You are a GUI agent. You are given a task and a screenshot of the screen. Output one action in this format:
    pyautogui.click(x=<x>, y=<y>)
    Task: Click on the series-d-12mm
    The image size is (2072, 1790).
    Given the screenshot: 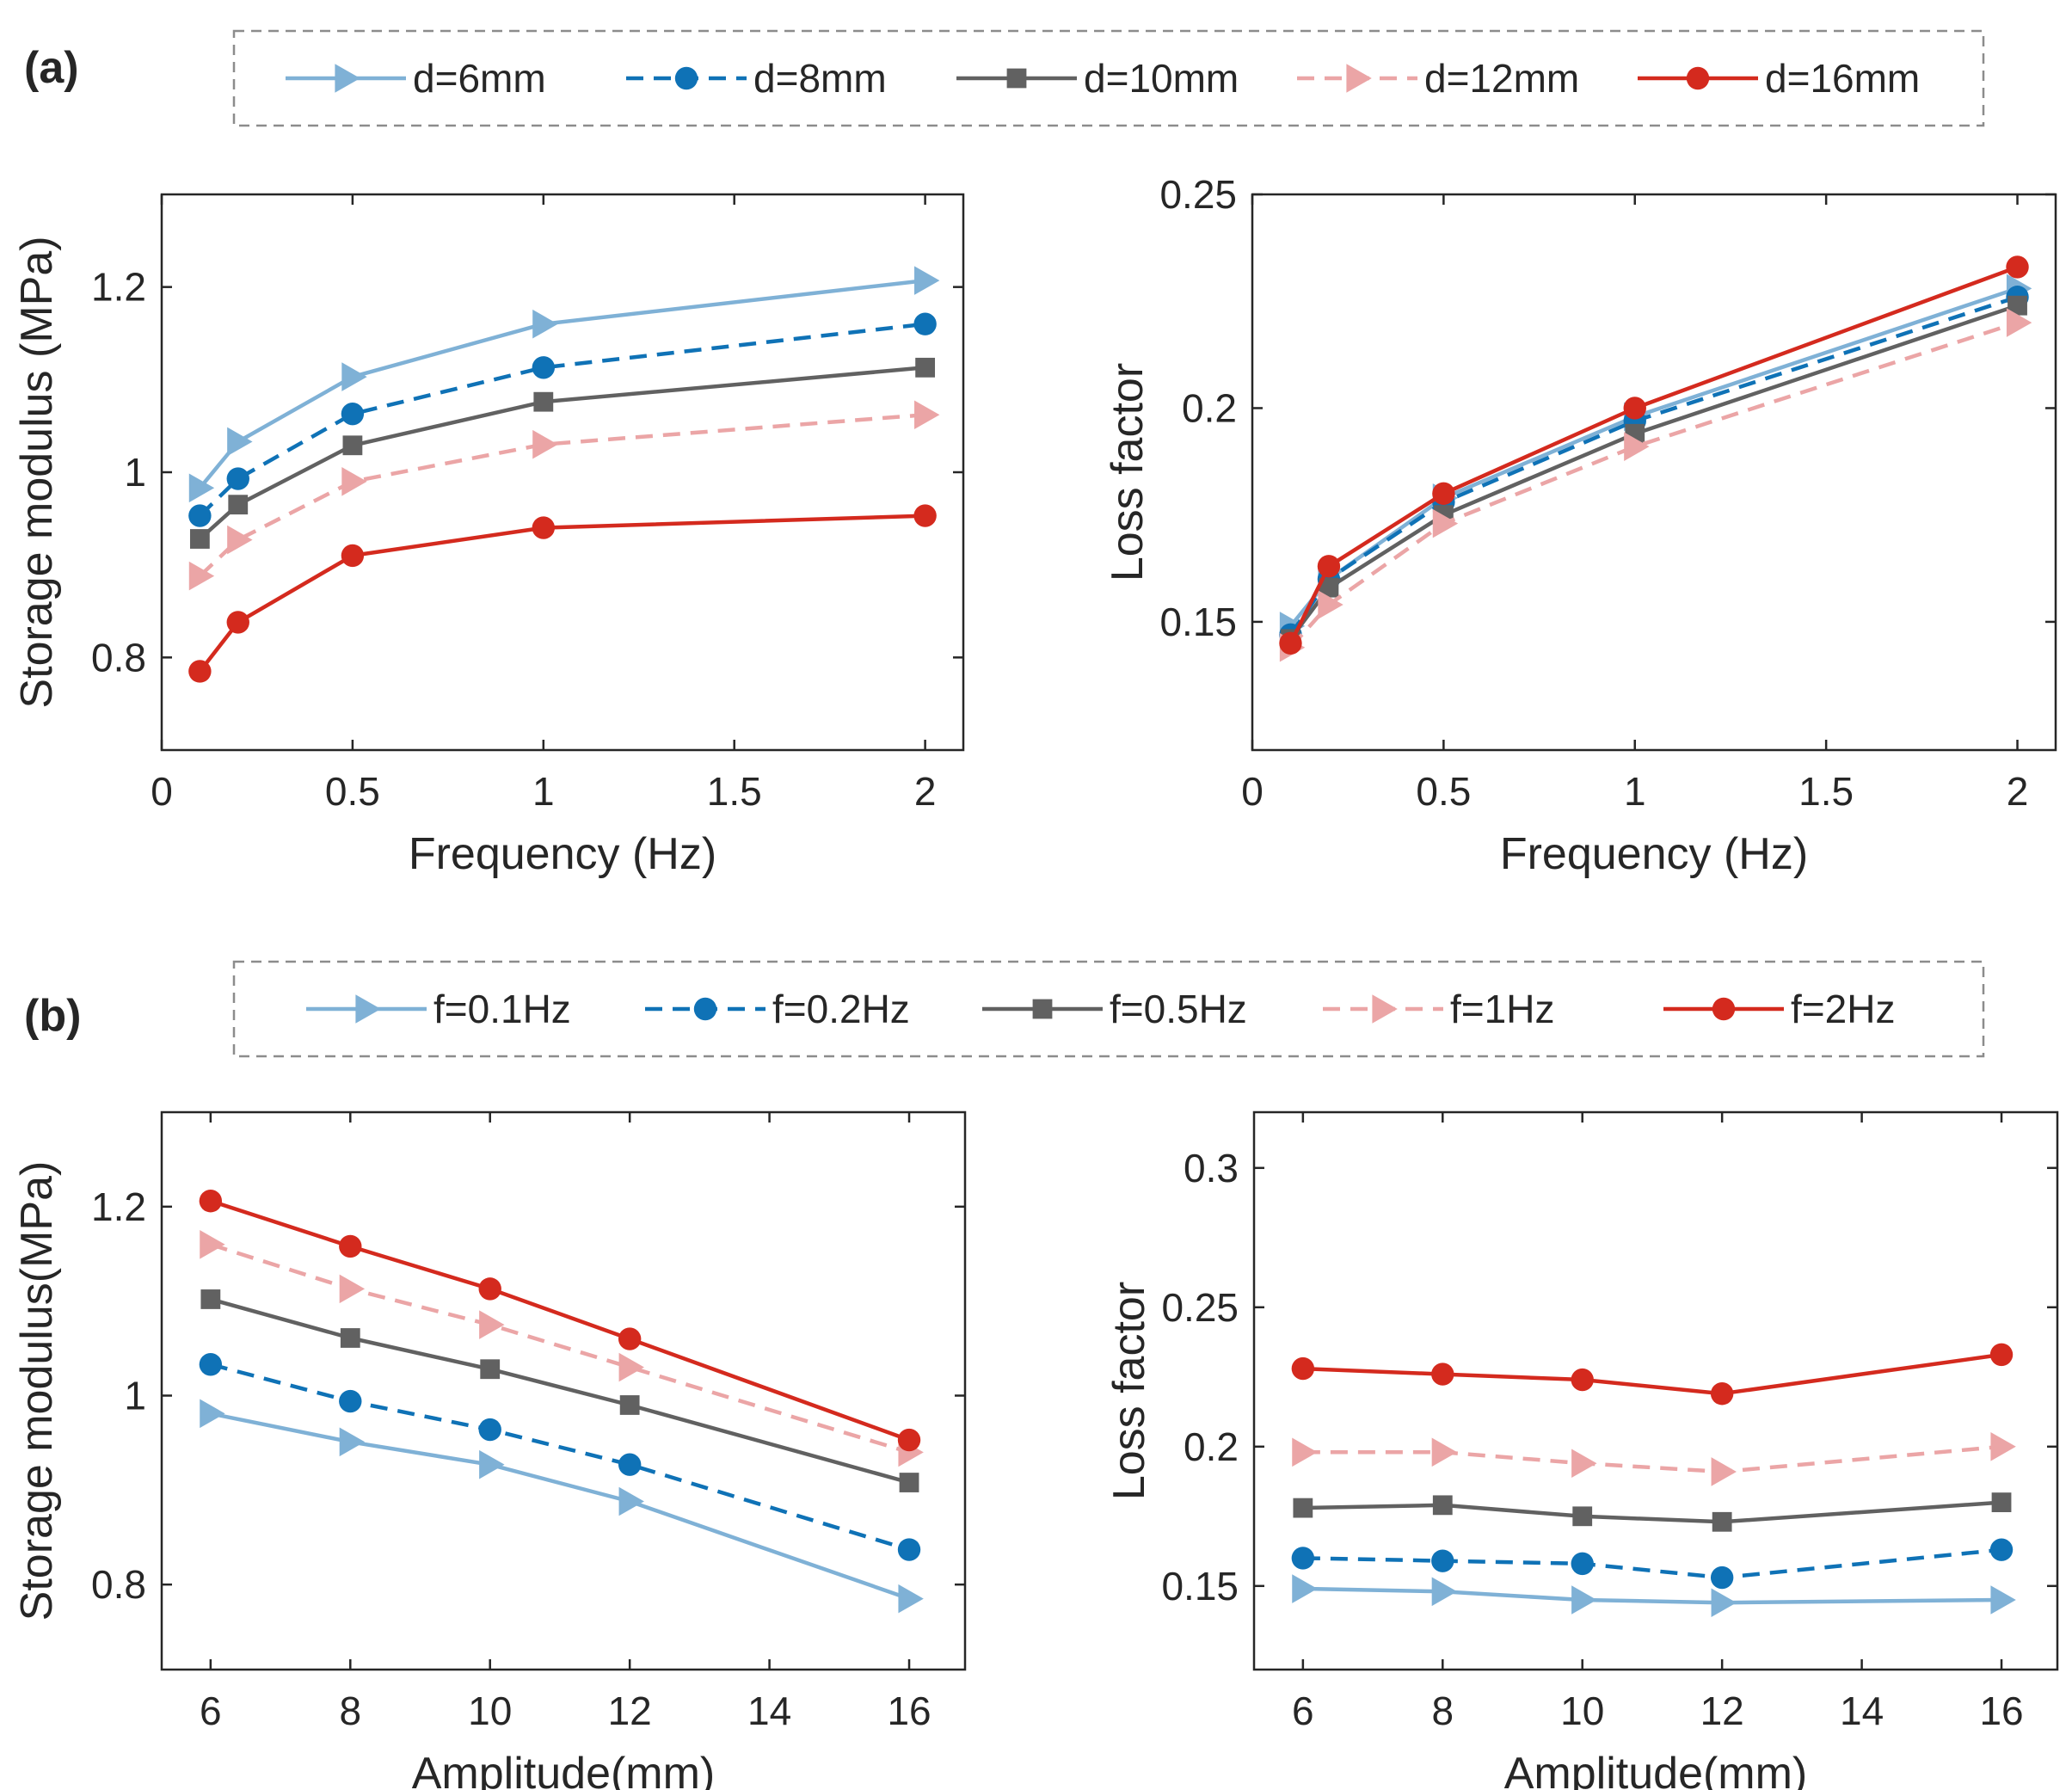 What is the action you would take?
    pyautogui.click(x=1655, y=485)
    